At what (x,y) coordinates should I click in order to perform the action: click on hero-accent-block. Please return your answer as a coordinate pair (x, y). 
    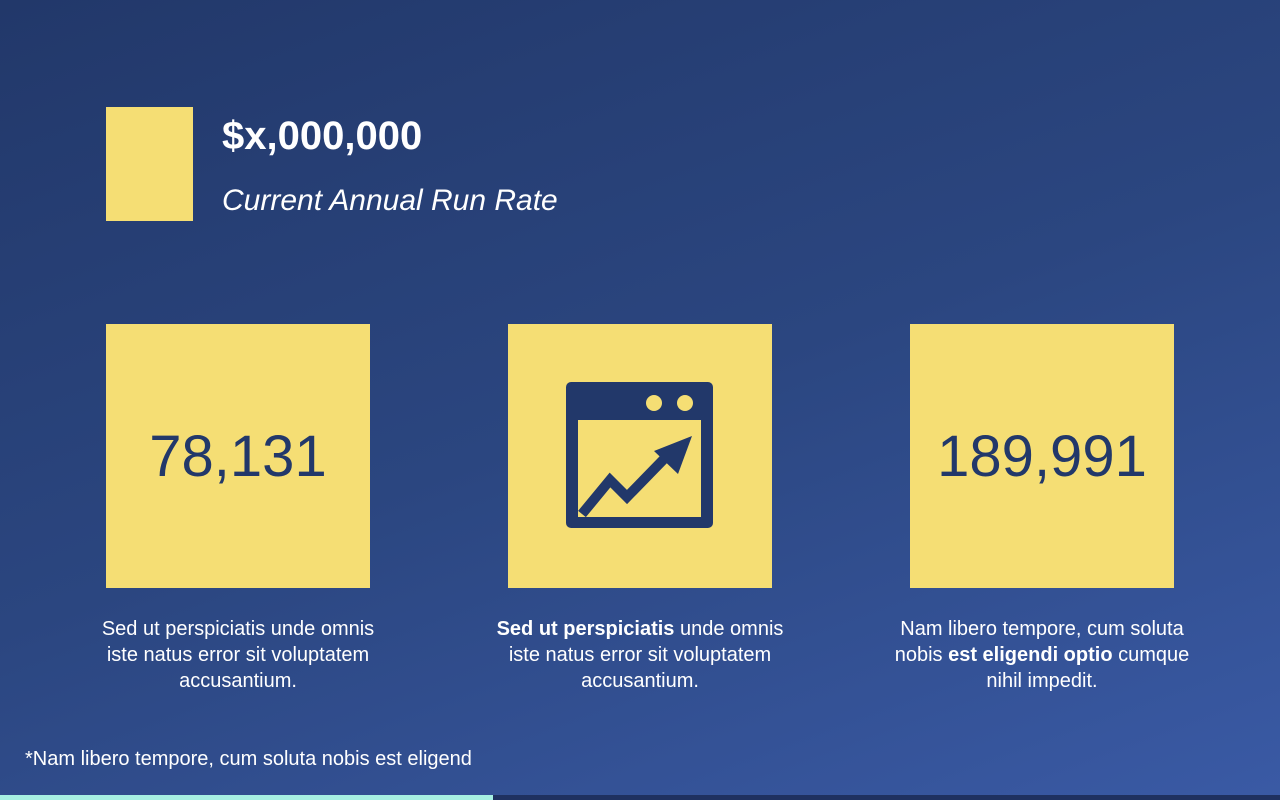
    Looking at the image, I should click on (149, 164).